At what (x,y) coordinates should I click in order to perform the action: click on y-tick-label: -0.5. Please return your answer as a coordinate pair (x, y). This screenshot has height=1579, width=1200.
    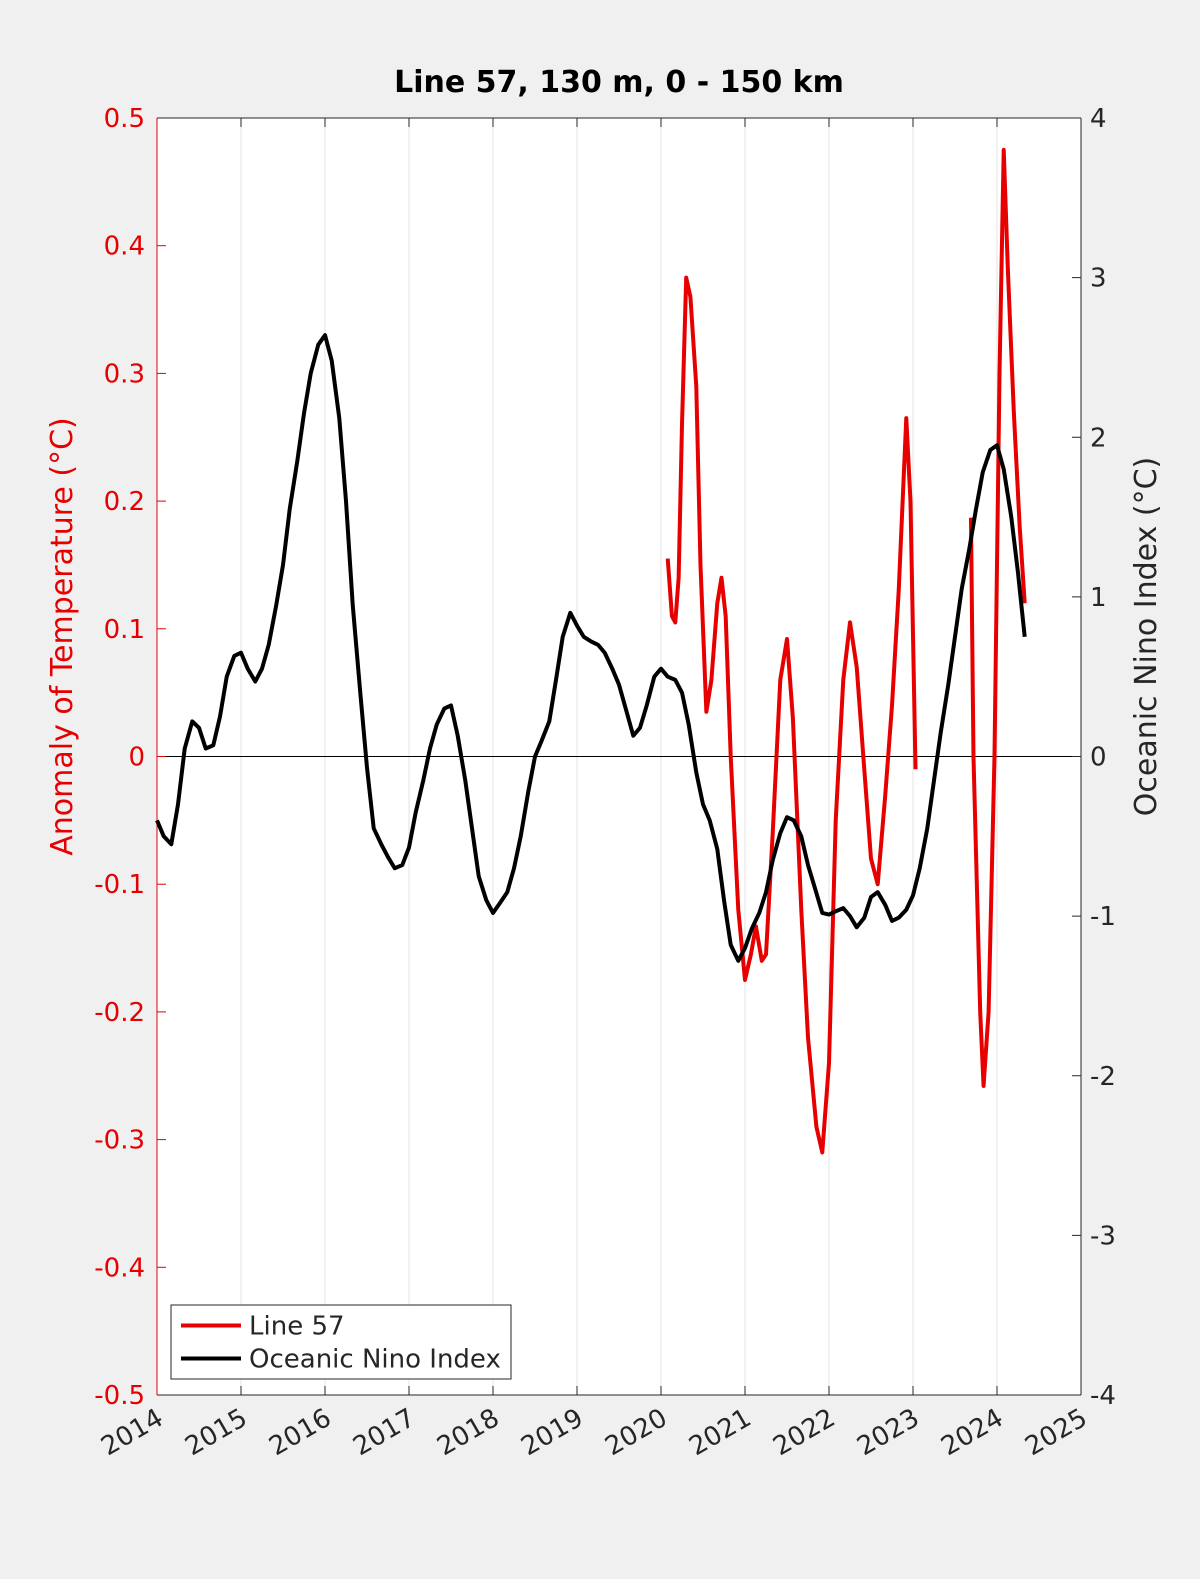
    Looking at the image, I should click on (119, 1396).